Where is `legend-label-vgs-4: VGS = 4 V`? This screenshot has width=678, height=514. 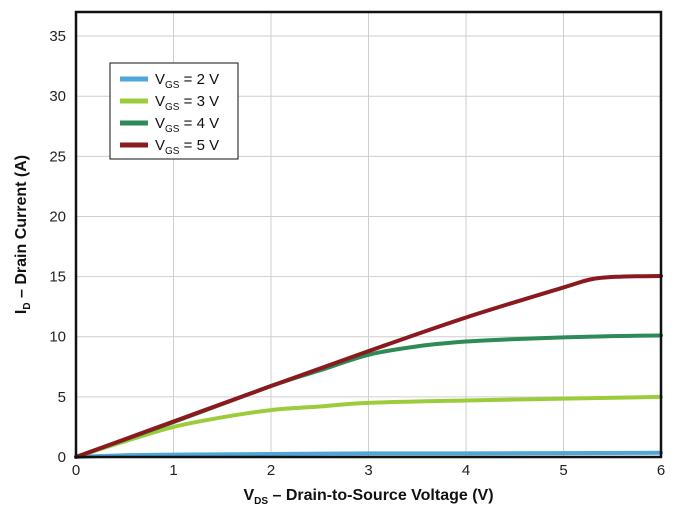 legend-label-vgs-4: VGS = 4 V is located at coordinates (187, 125).